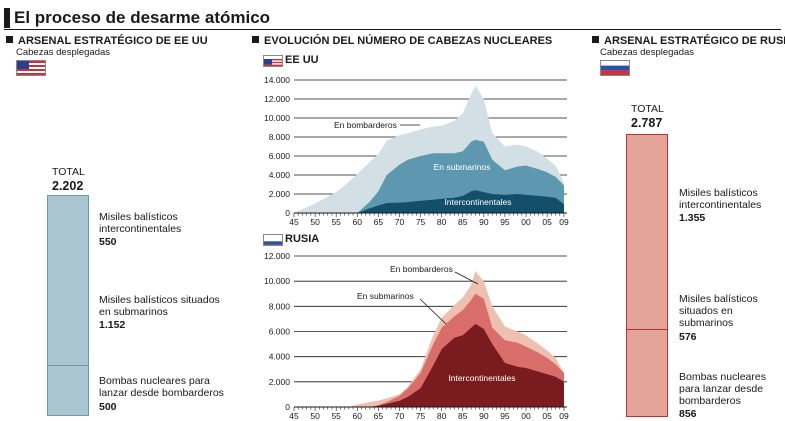 This screenshot has height=421, width=785. I want to click on usa-heading-text: ARSENAL ESTRATÉGICO DE EE UU, so click(113, 41).